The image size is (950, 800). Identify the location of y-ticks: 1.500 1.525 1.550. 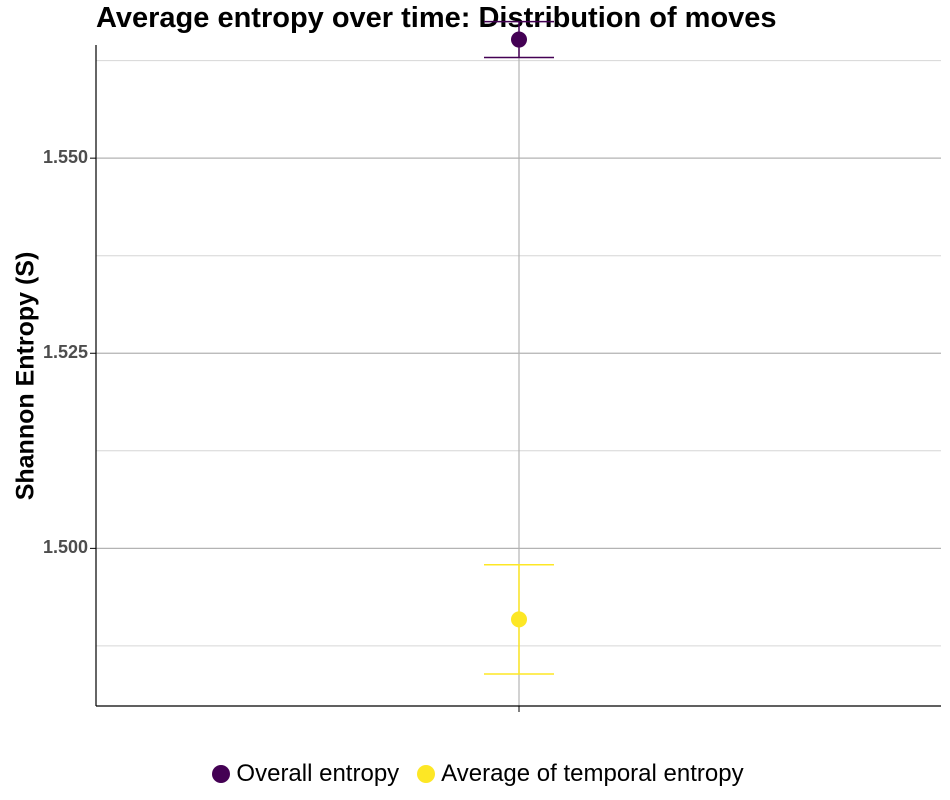
(69, 352).